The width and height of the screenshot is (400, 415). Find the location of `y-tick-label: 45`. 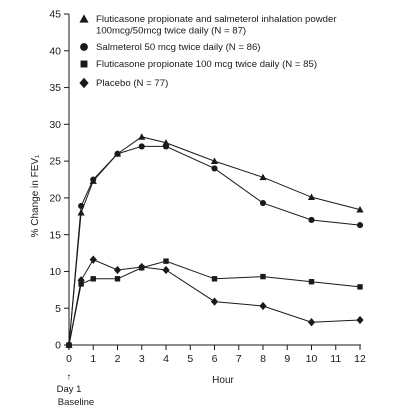

y-tick-label: 45 is located at coordinates (55, 15).